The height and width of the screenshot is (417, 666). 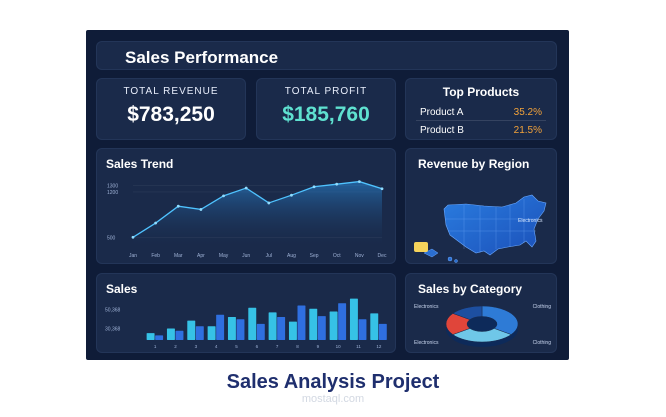 I want to click on y-tick-label: 500, so click(x=111, y=238).